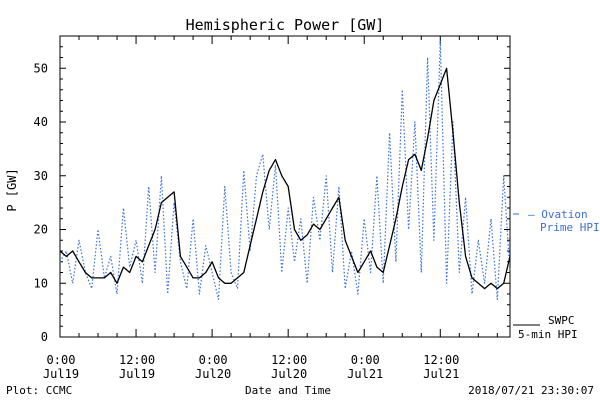 This screenshot has width=600, height=400. What do you see at coordinates (12, 189) in the screenshot?
I see `y-axis-label: P [GW]` at bounding box center [12, 189].